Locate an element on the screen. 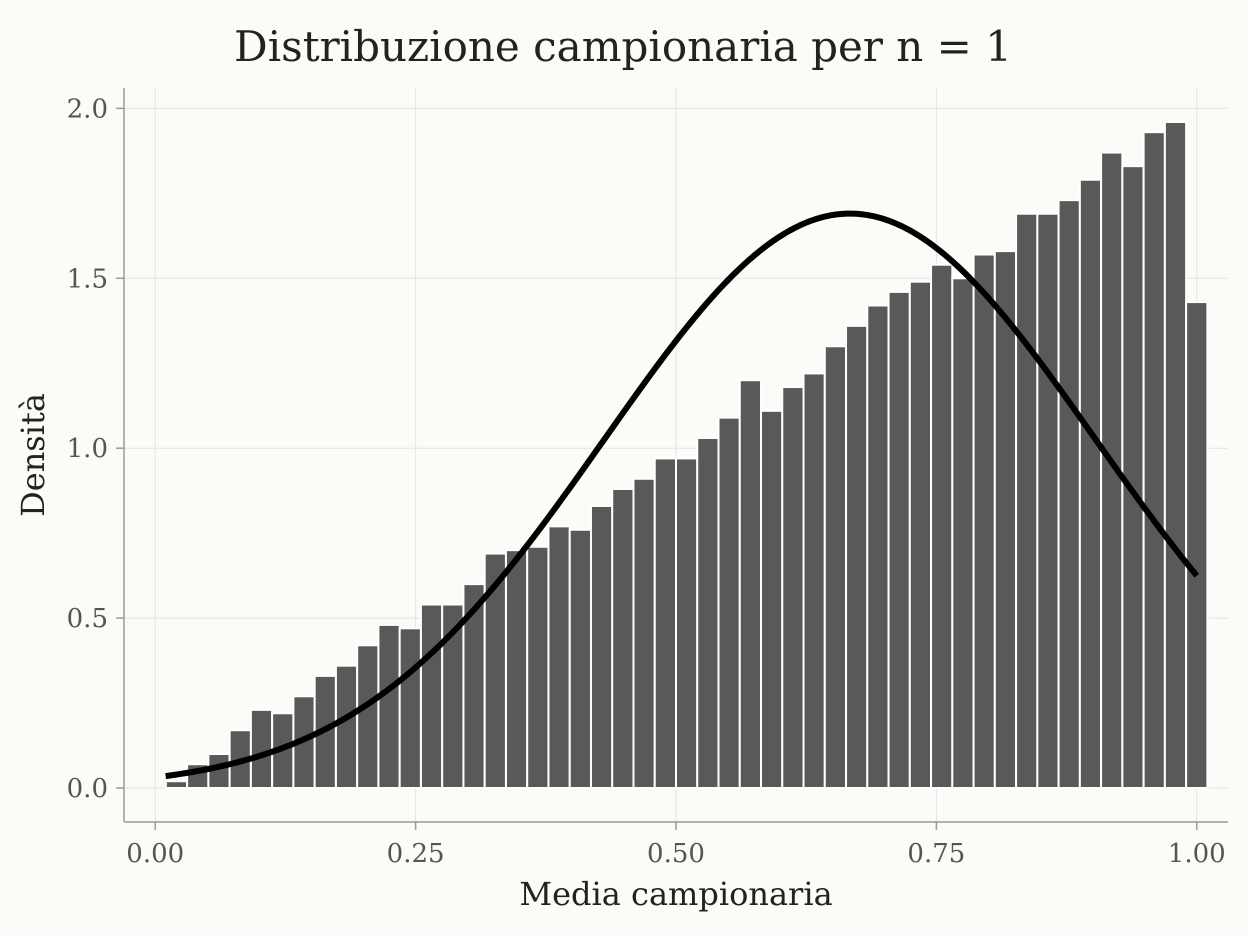 The image size is (1248, 936). x-axis-ticks: 0.00 0.25 0.50 0.75 1.00 is located at coordinates (676, 845).